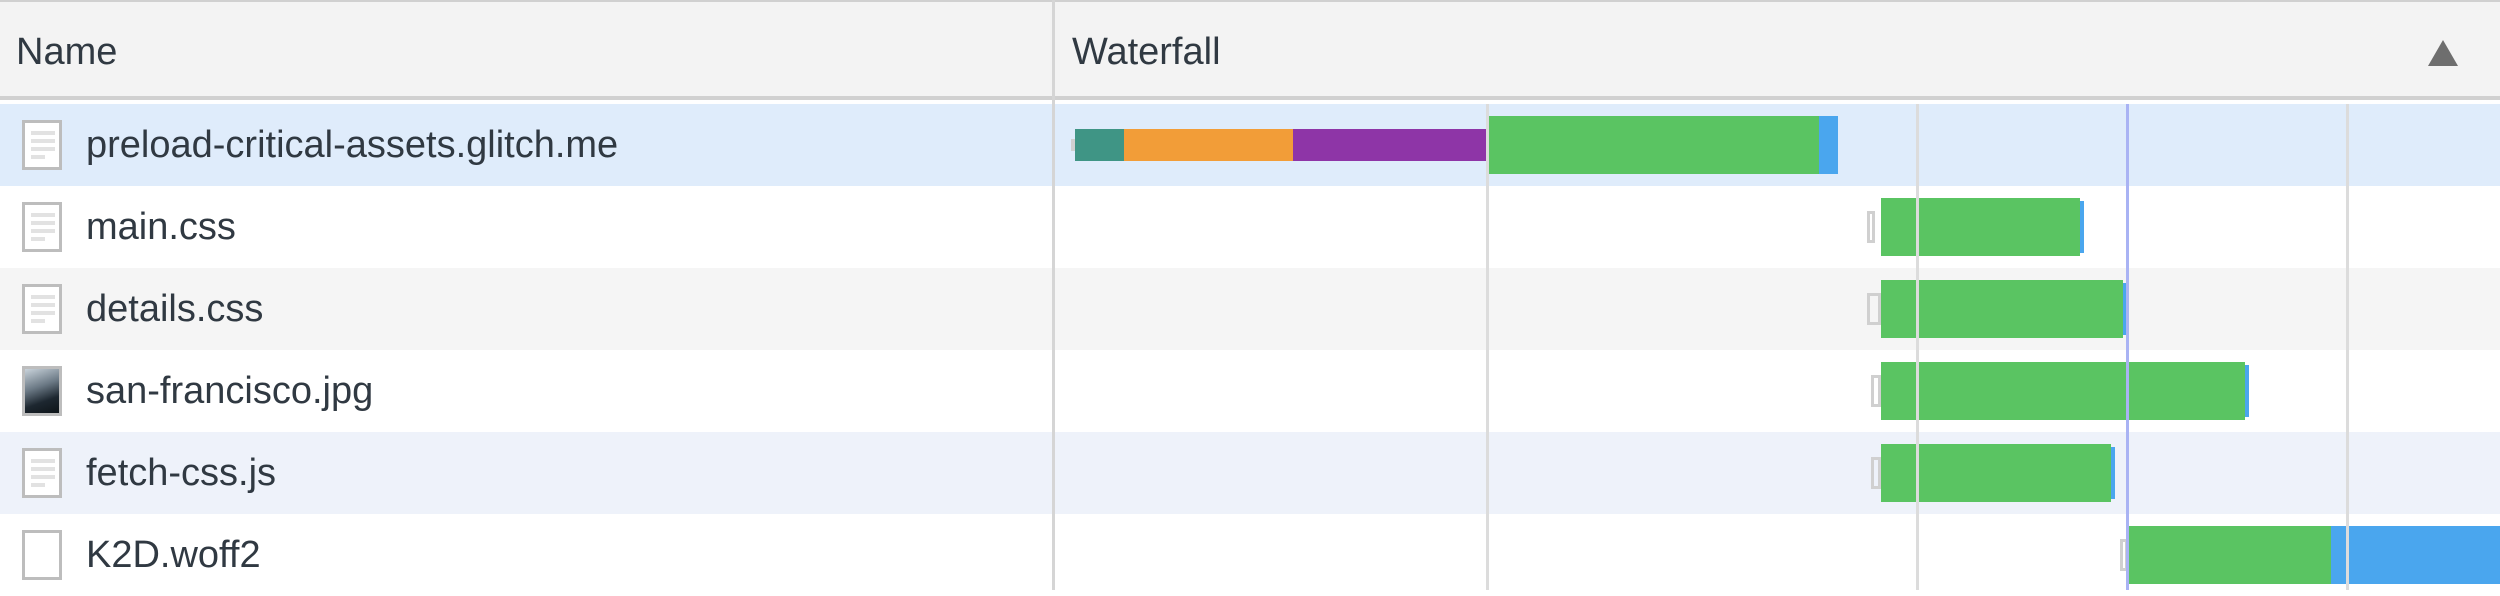  What do you see at coordinates (161, 227) in the screenshot?
I see `request-name: main.css` at bounding box center [161, 227].